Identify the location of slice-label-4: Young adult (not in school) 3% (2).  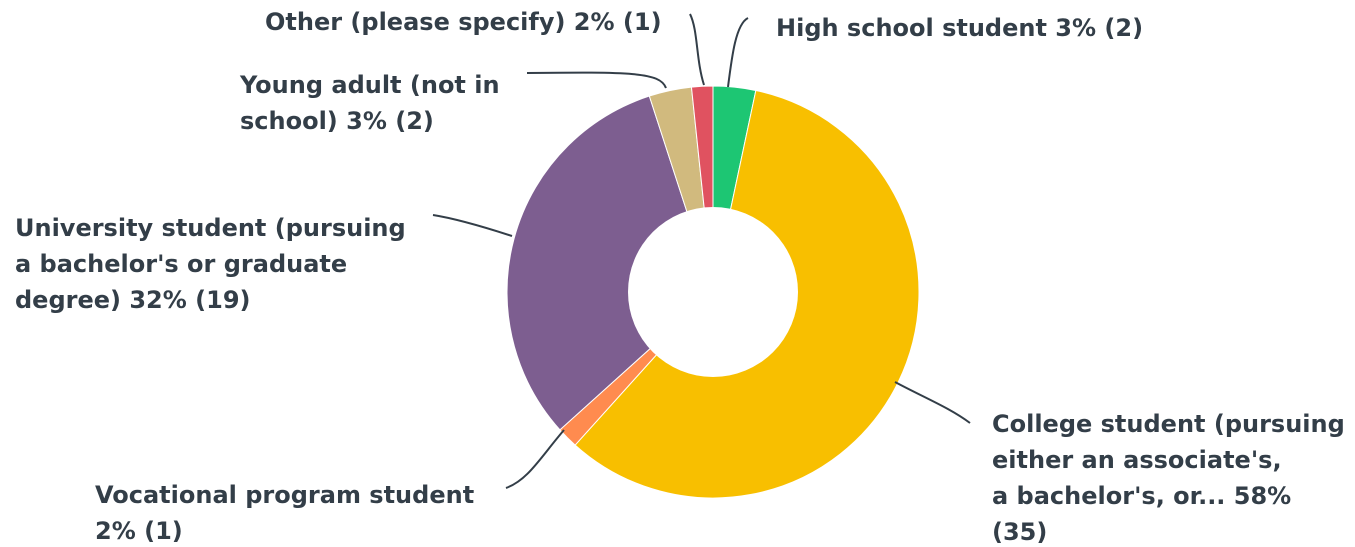
(369, 103).